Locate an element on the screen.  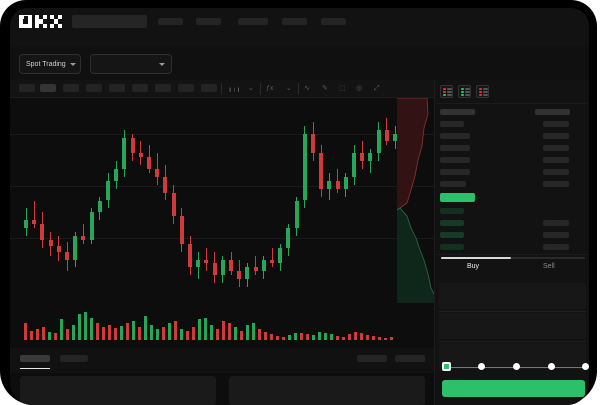
submit-buy-button is located at coordinates (513, 388).